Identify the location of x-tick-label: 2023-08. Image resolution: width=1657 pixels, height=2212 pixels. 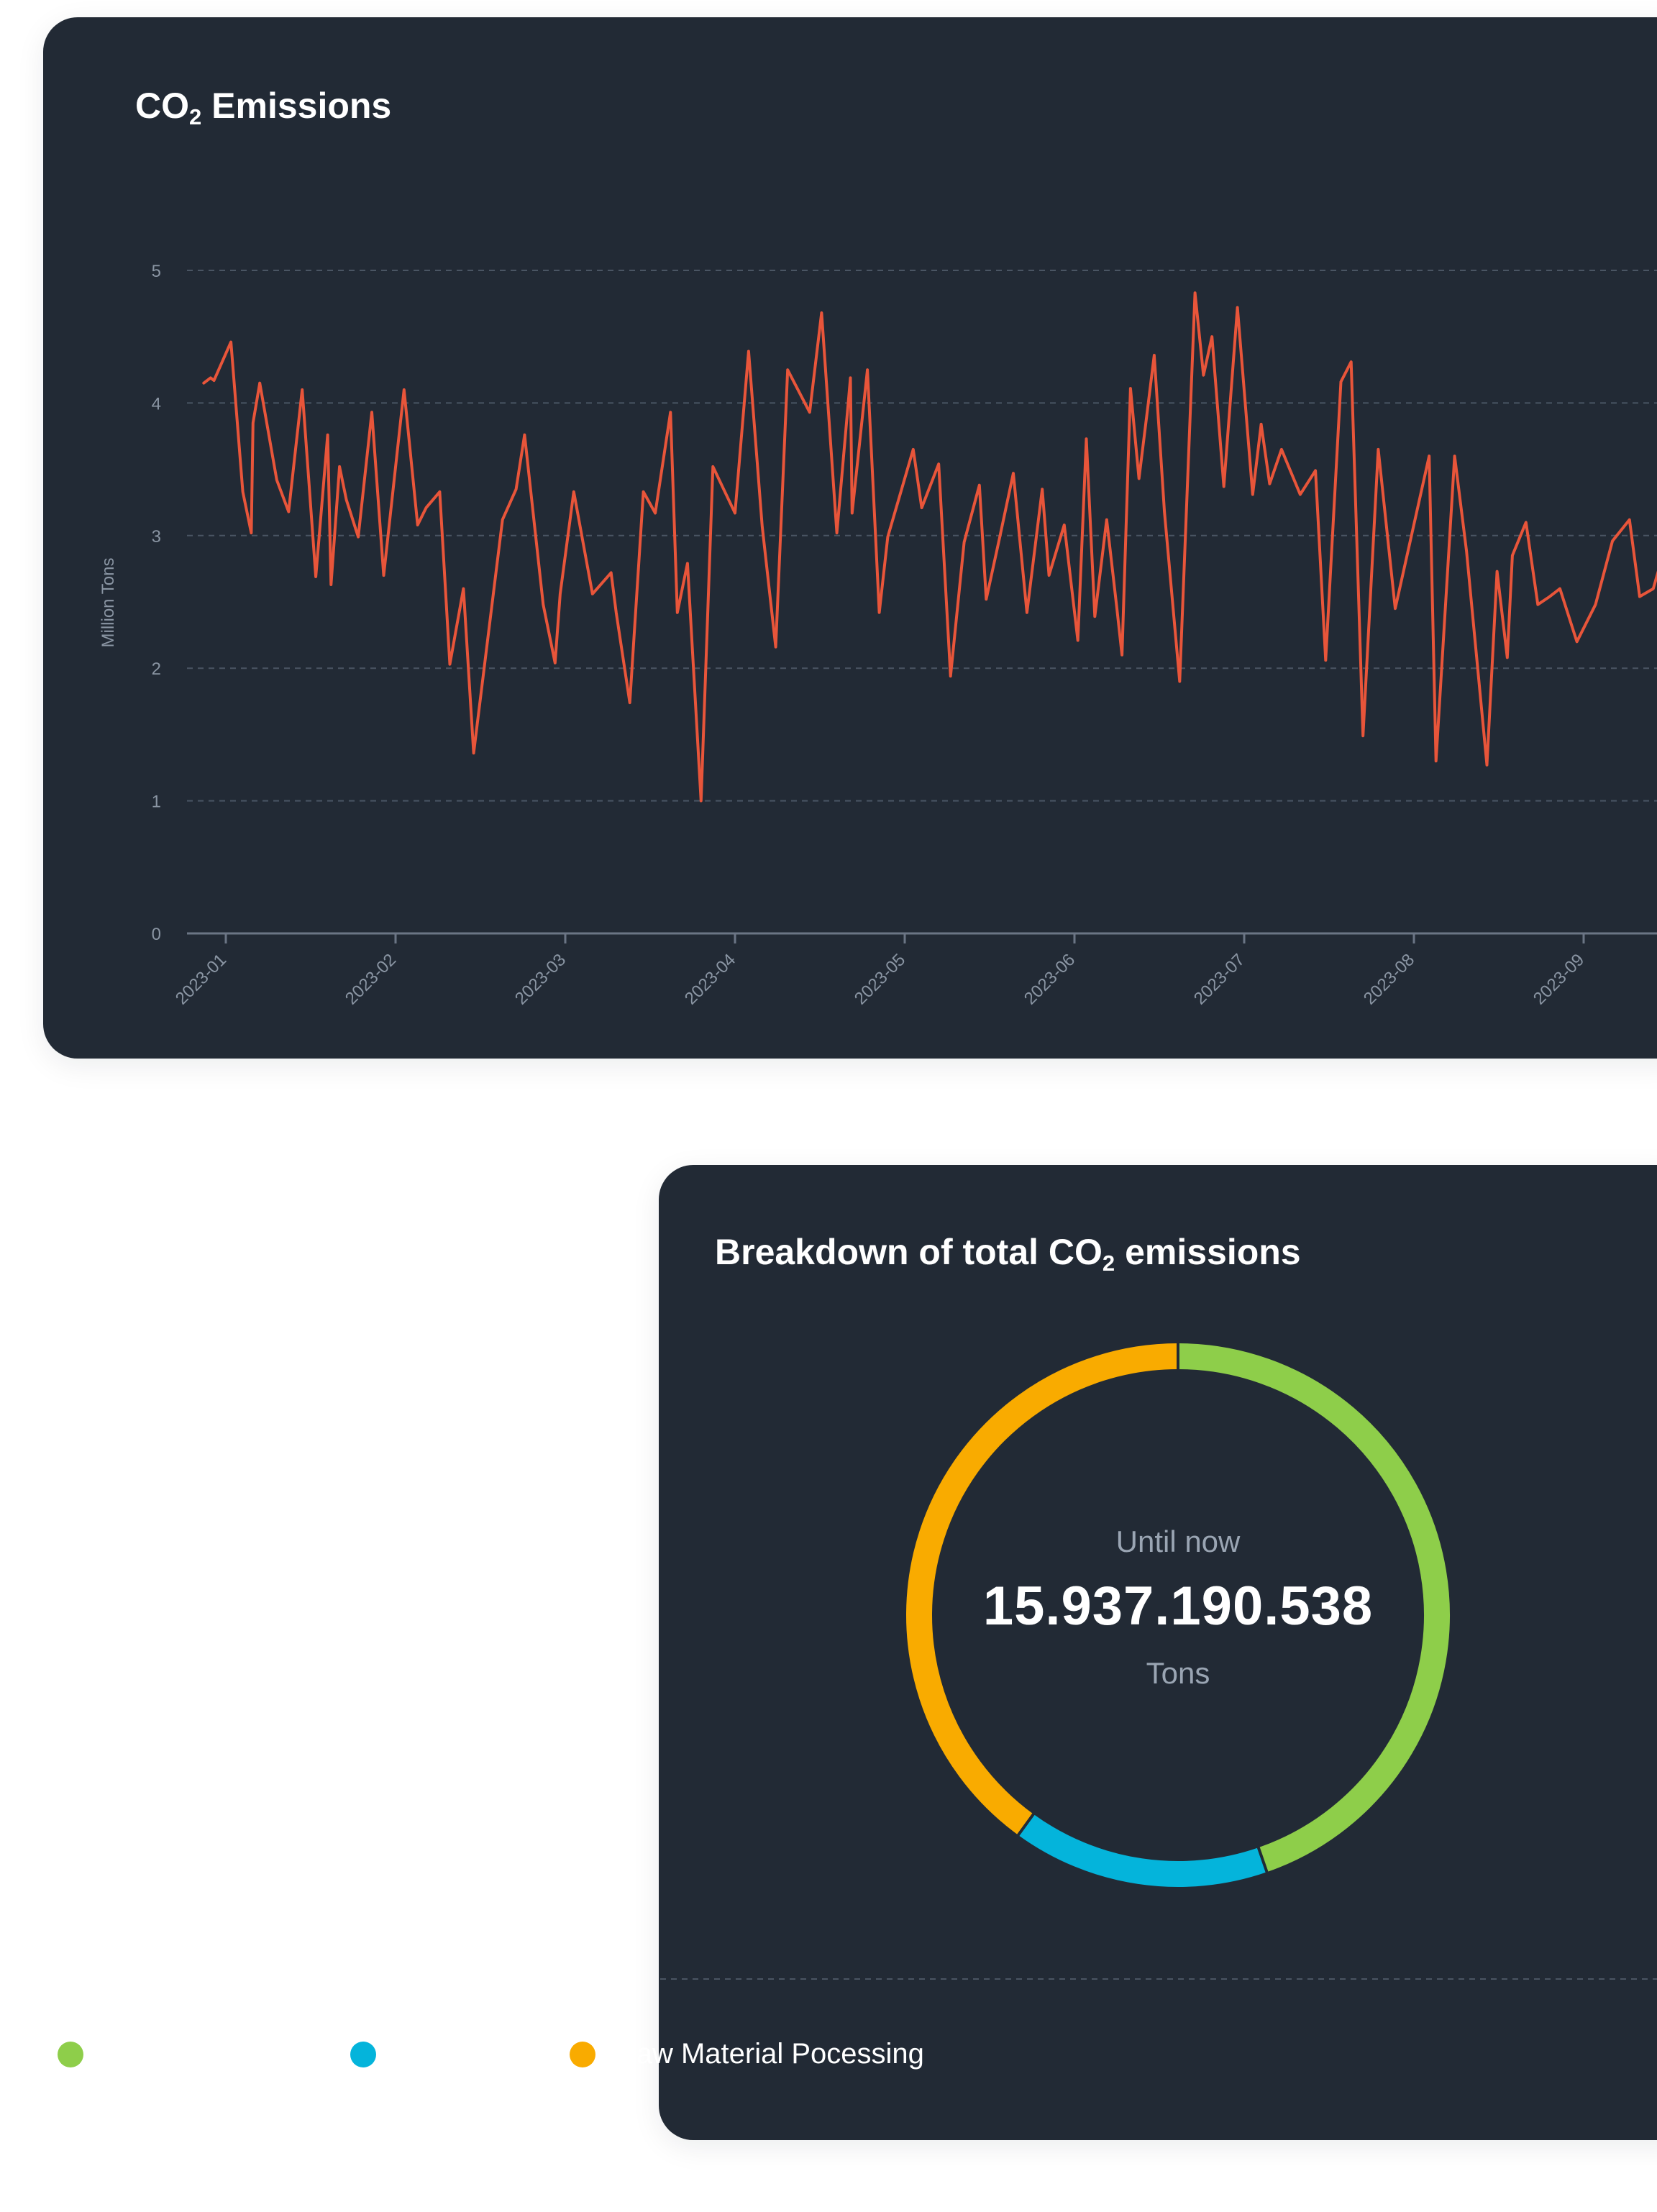
(1389, 979).